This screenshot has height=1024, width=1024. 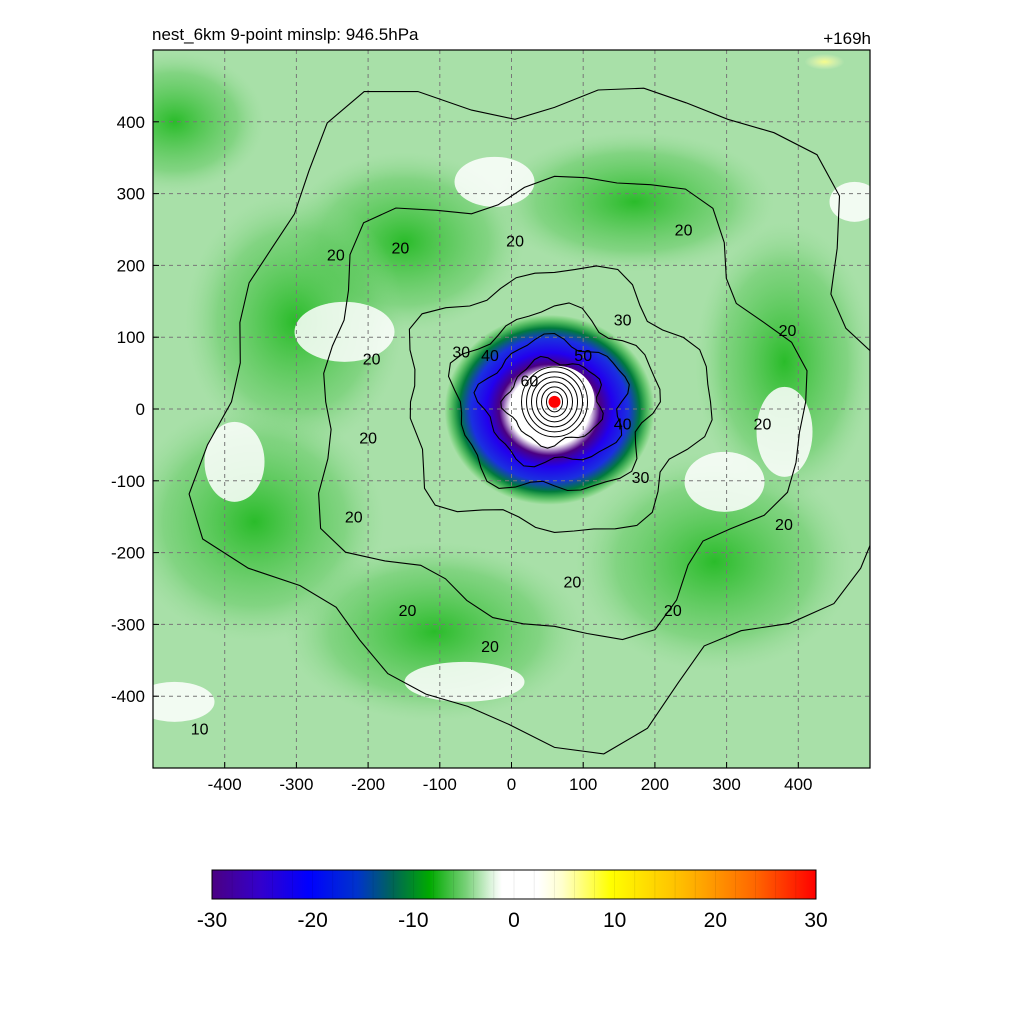 What do you see at coordinates (131, 194) in the screenshot?
I see `y-tick-label: 300` at bounding box center [131, 194].